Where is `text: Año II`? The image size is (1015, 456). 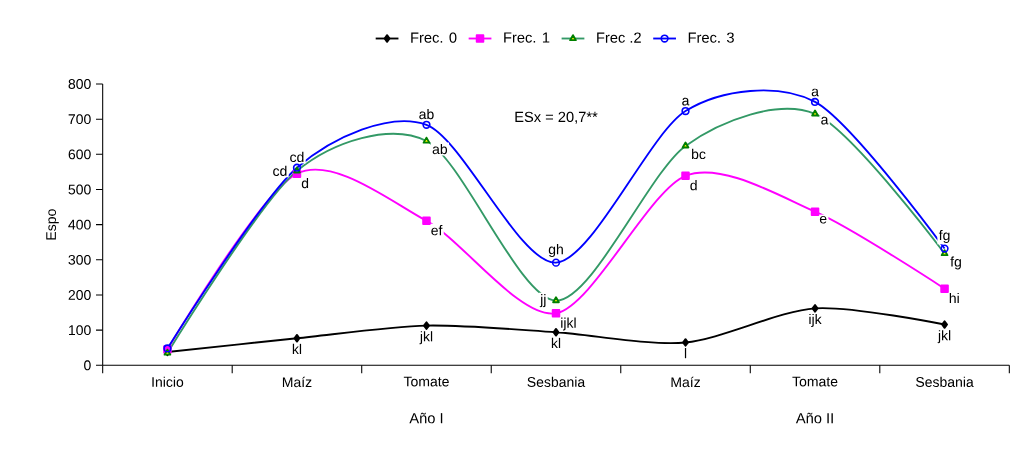
text: Año II is located at coordinates (814, 418).